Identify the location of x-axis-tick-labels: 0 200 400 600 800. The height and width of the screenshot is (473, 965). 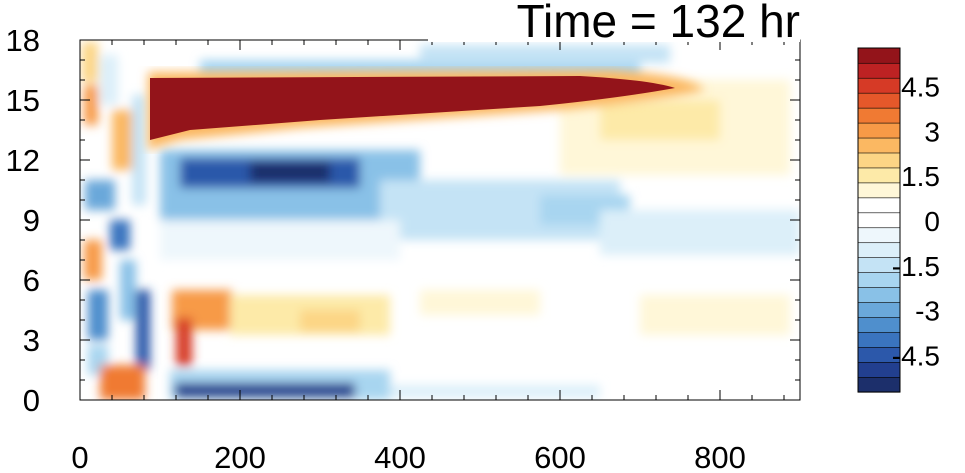
(408, 456).